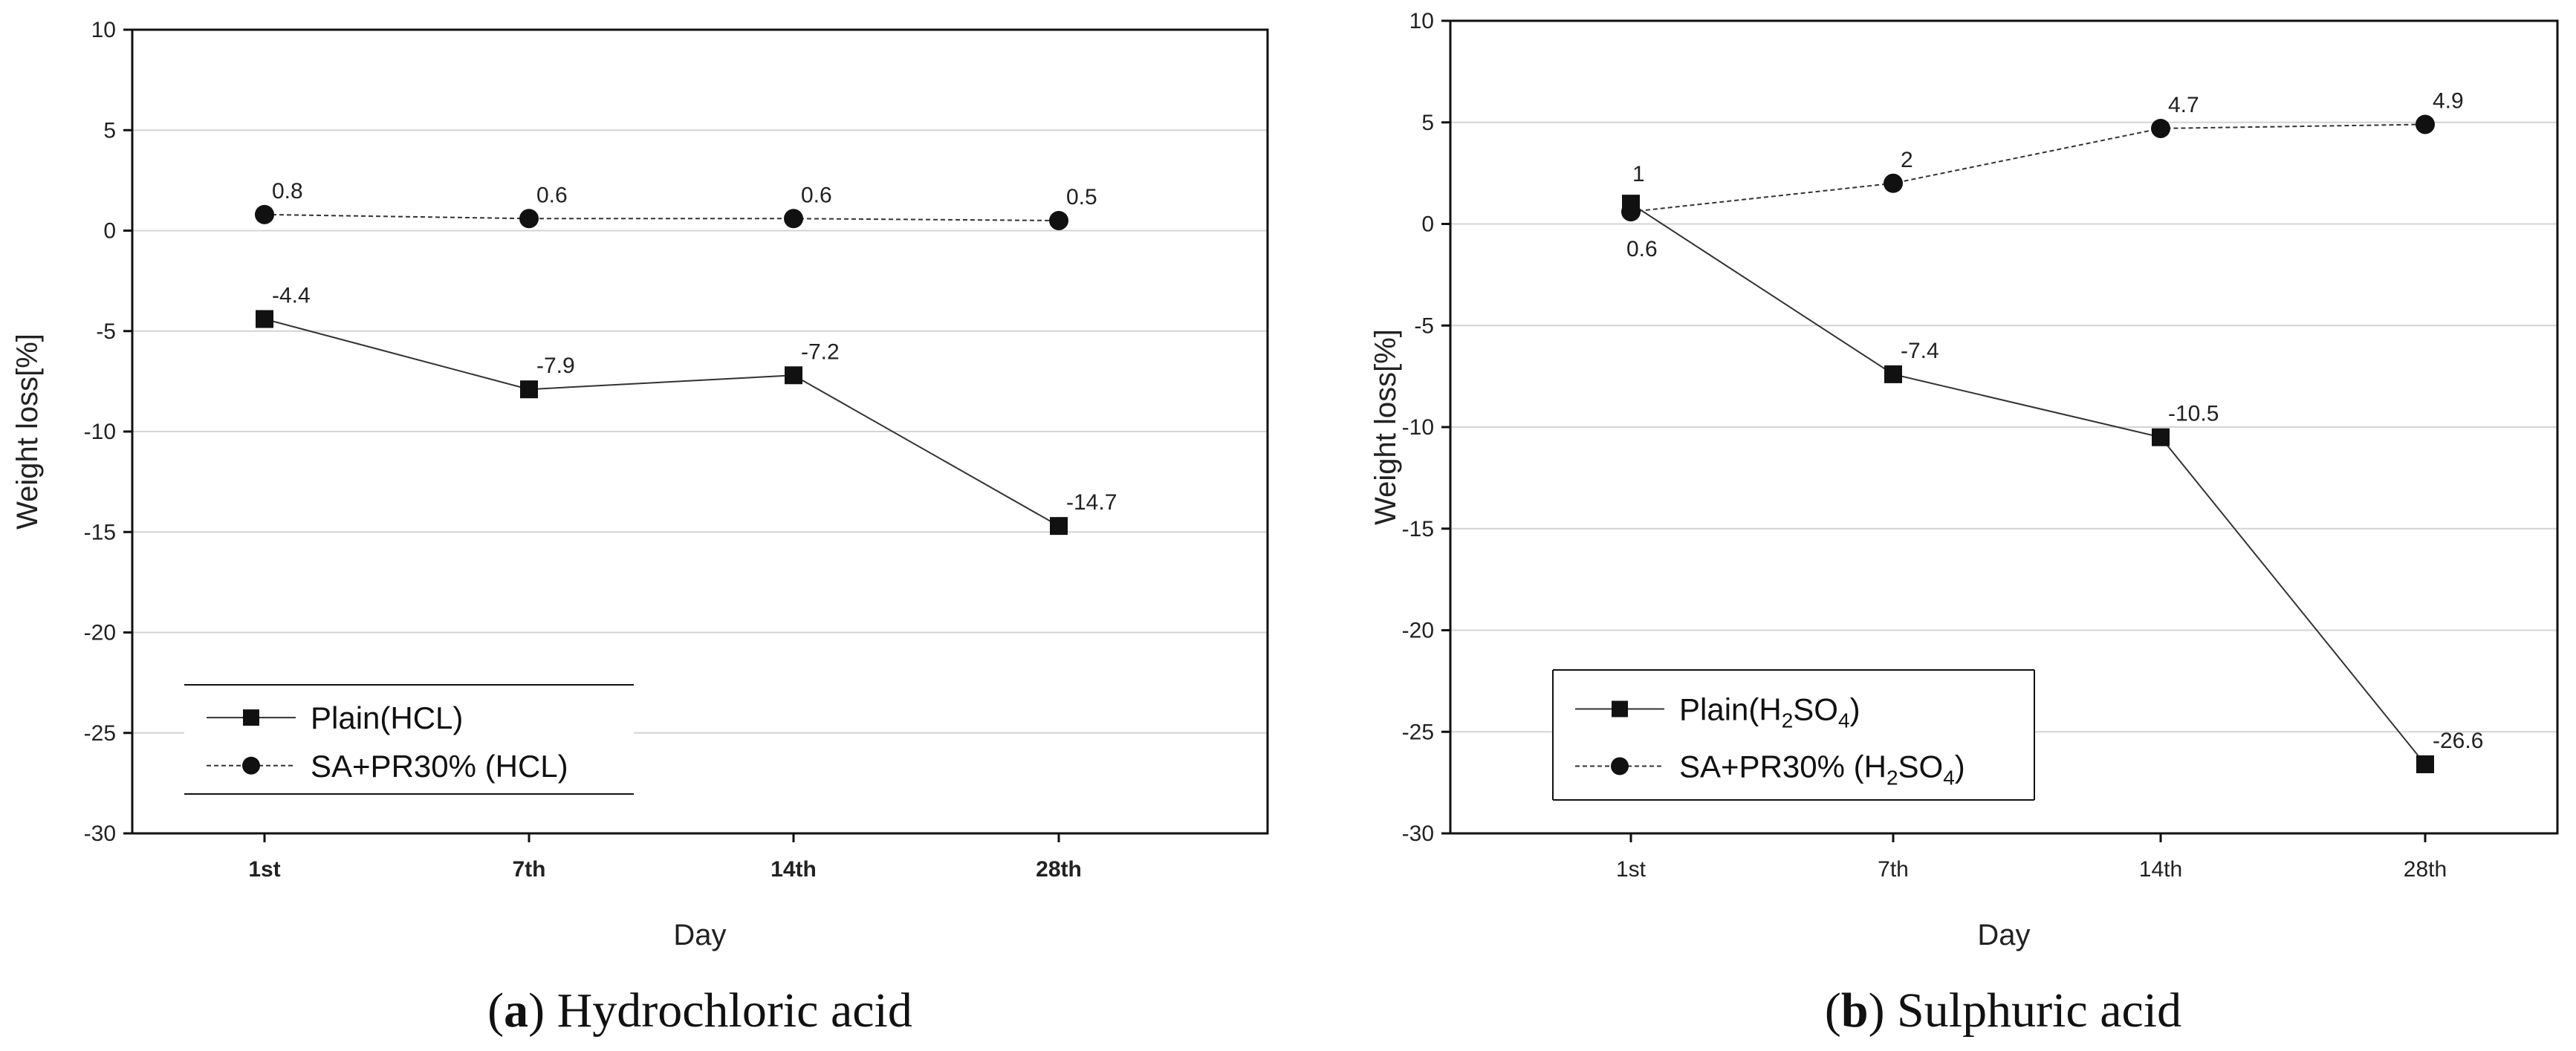  I want to click on data-label: 4.7, so click(2183, 105).